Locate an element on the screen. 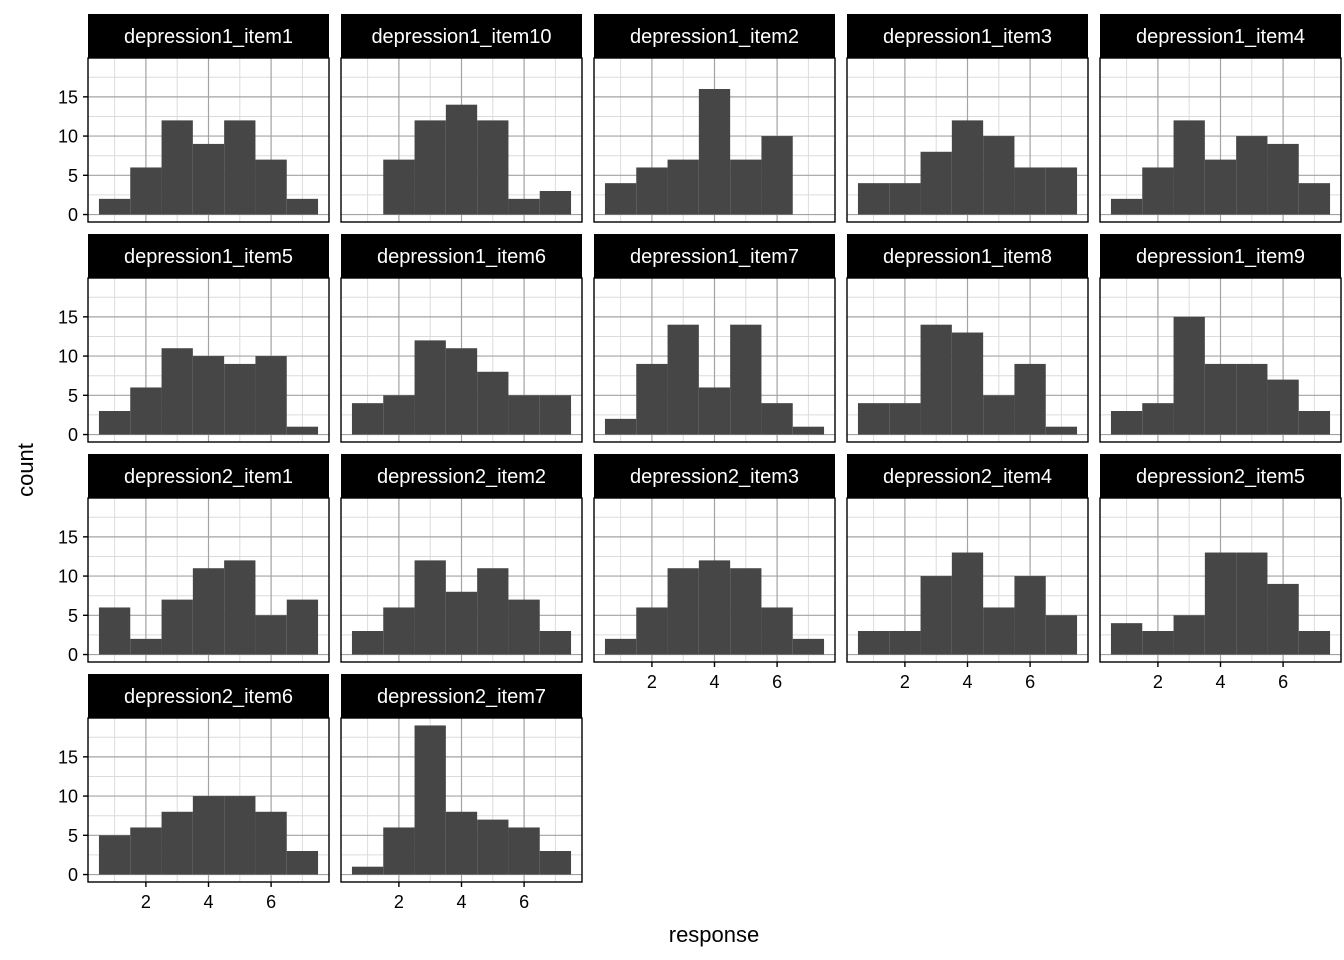 The image size is (1344, 960). facet-depression1_item4: depression1_item4 is located at coordinates (1220, 118).